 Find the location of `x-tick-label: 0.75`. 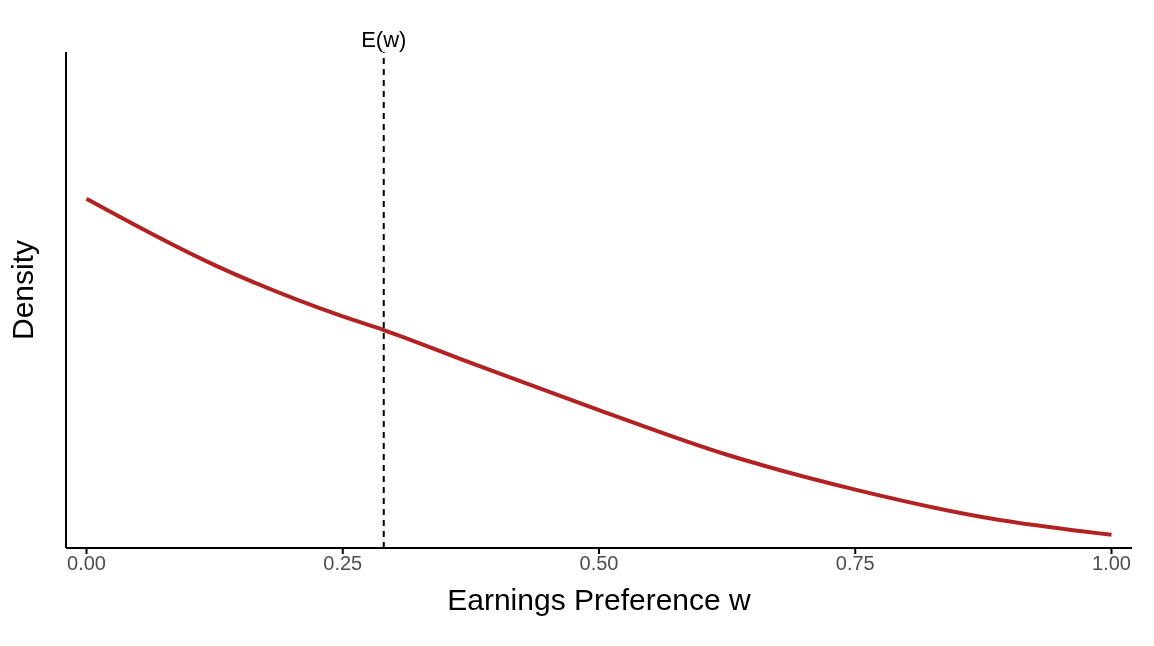

x-tick-label: 0.75 is located at coordinates (855, 563).